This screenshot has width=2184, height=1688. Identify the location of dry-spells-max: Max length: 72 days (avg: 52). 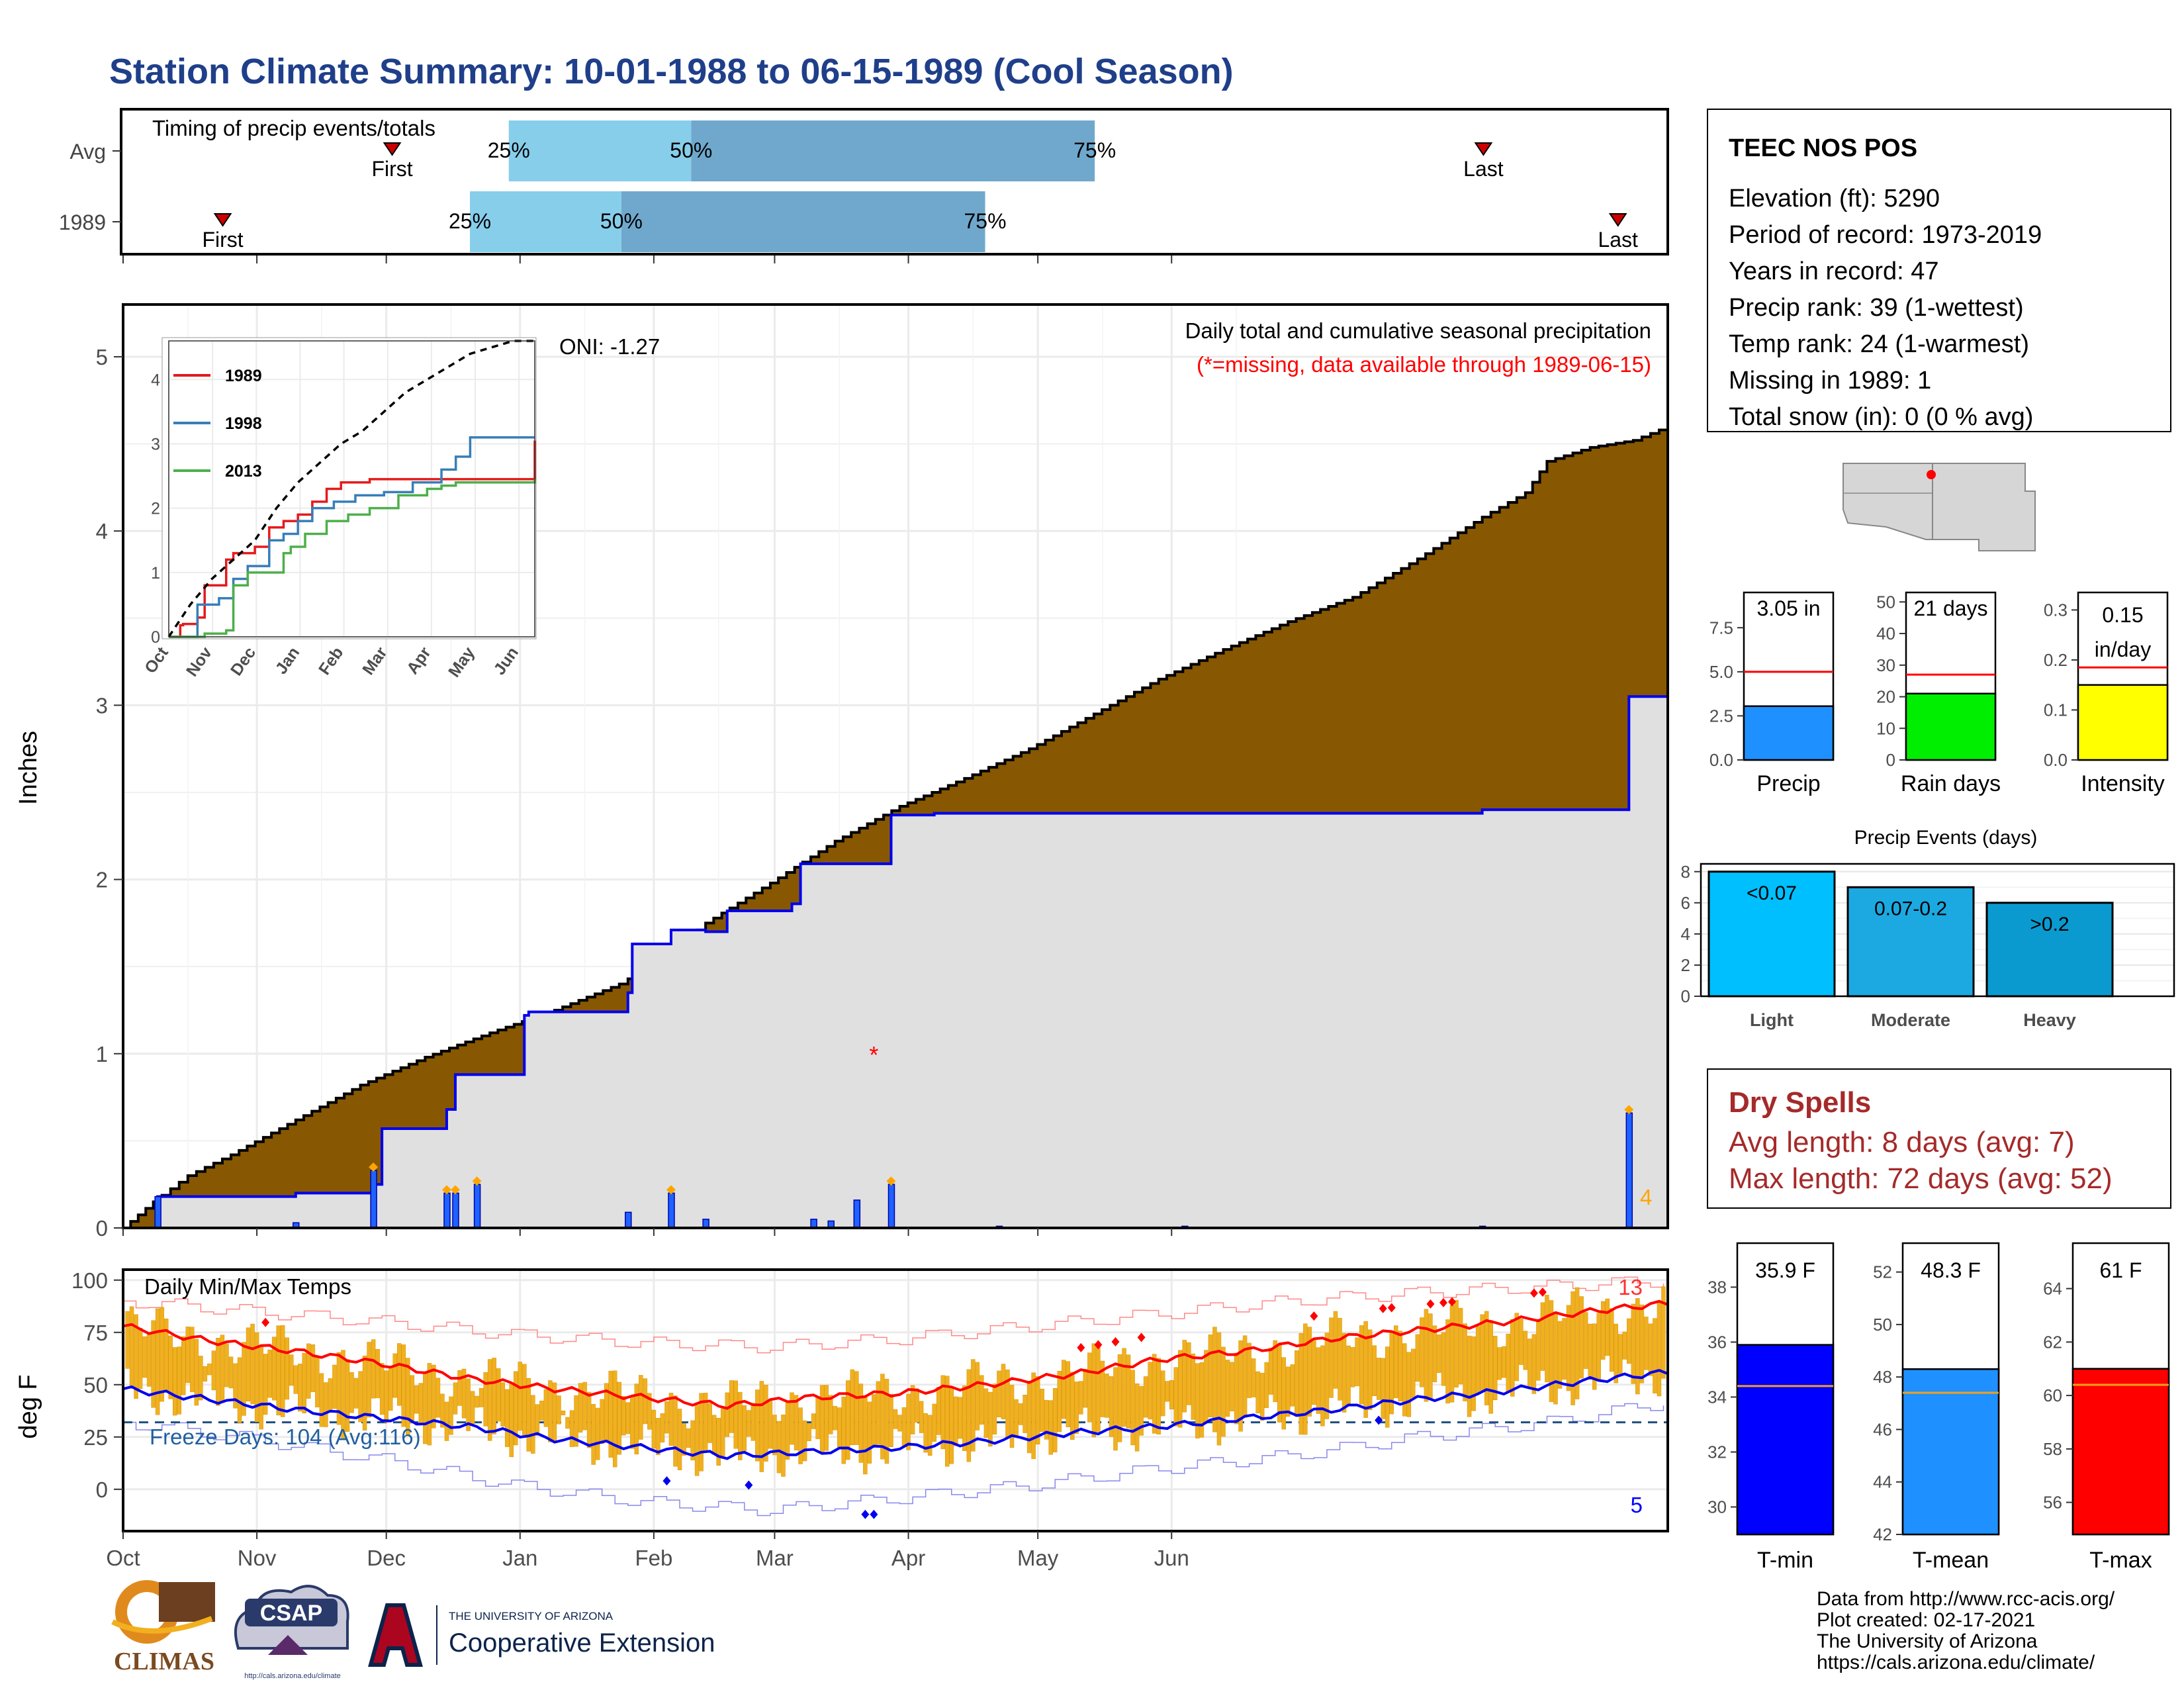
(1921, 1178).